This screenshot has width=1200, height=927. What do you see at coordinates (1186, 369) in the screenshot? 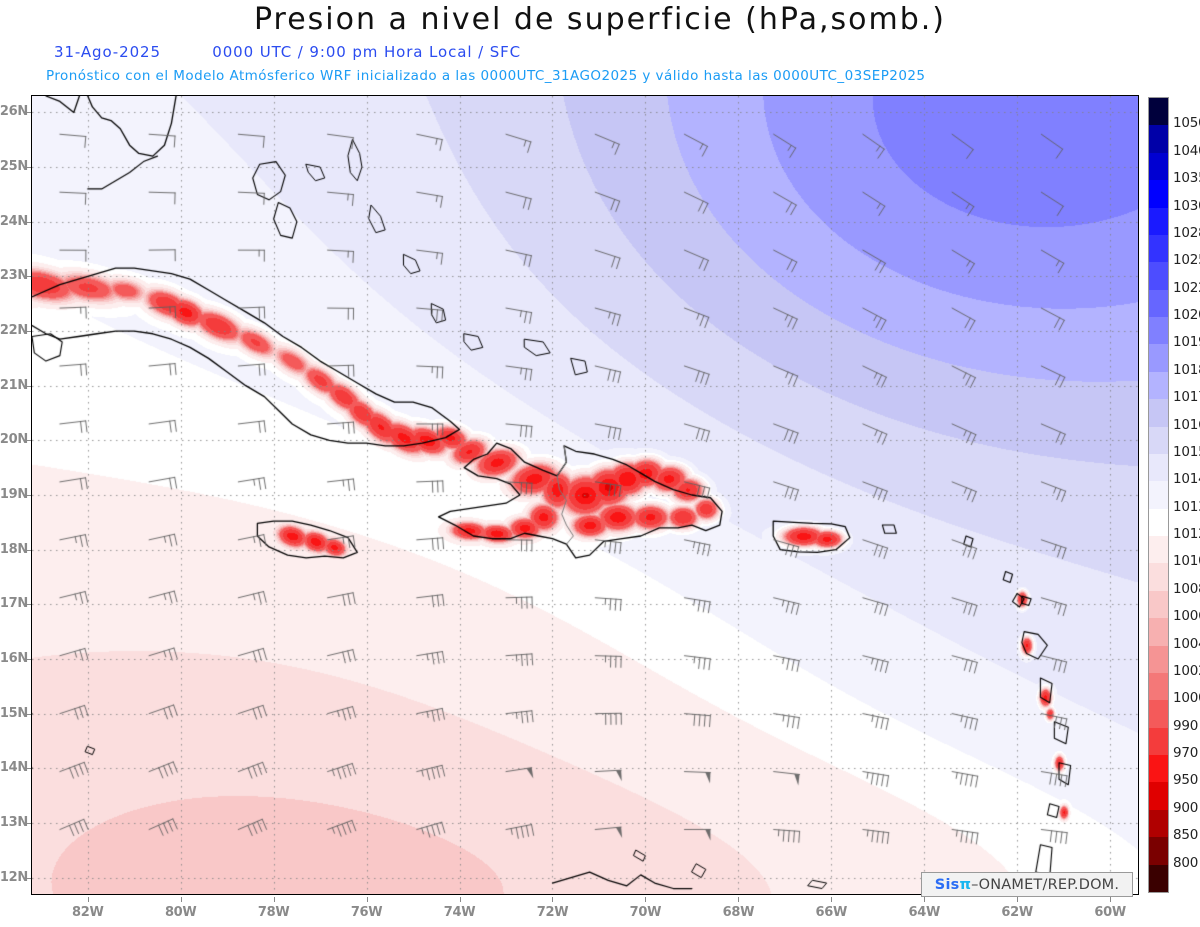
I see `colorbar-tick-label: 1018` at bounding box center [1186, 369].